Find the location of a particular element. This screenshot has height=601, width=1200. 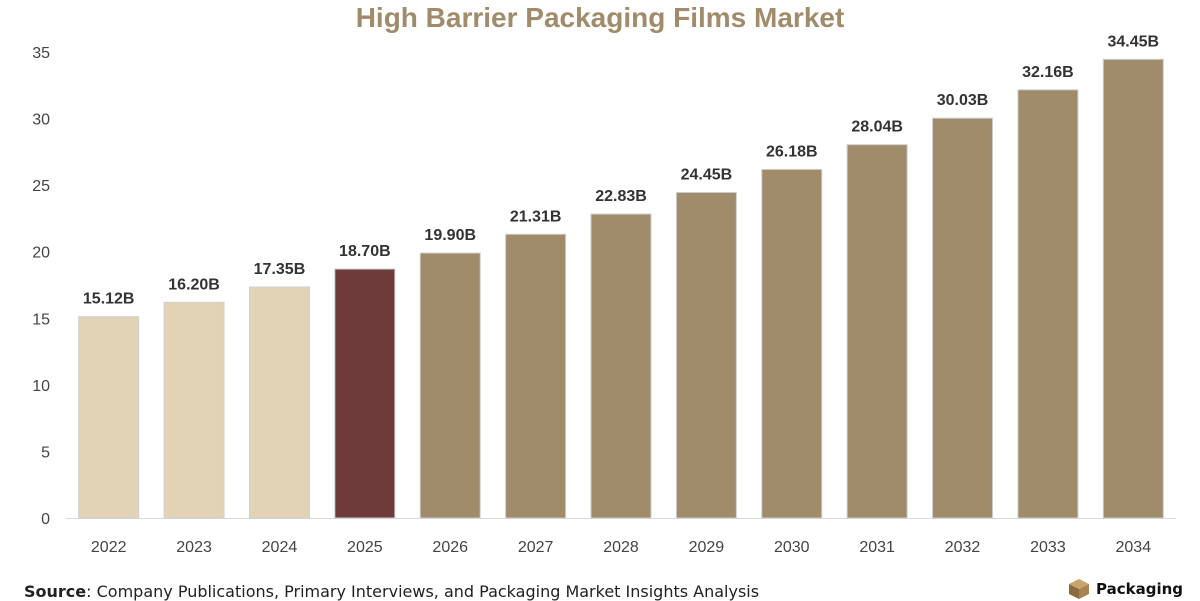

data-label: 15.12B is located at coordinates (109, 299).